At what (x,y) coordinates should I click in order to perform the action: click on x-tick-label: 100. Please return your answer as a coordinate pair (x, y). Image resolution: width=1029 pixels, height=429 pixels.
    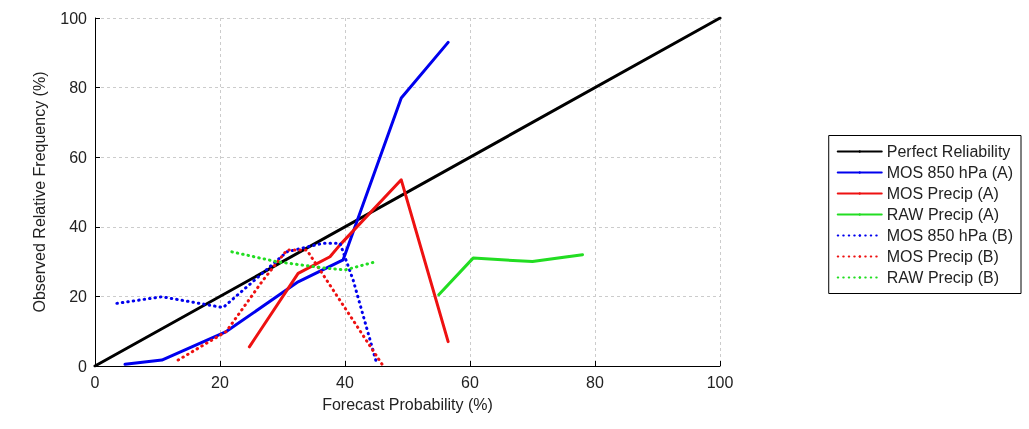
    Looking at the image, I should click on (720, 382).